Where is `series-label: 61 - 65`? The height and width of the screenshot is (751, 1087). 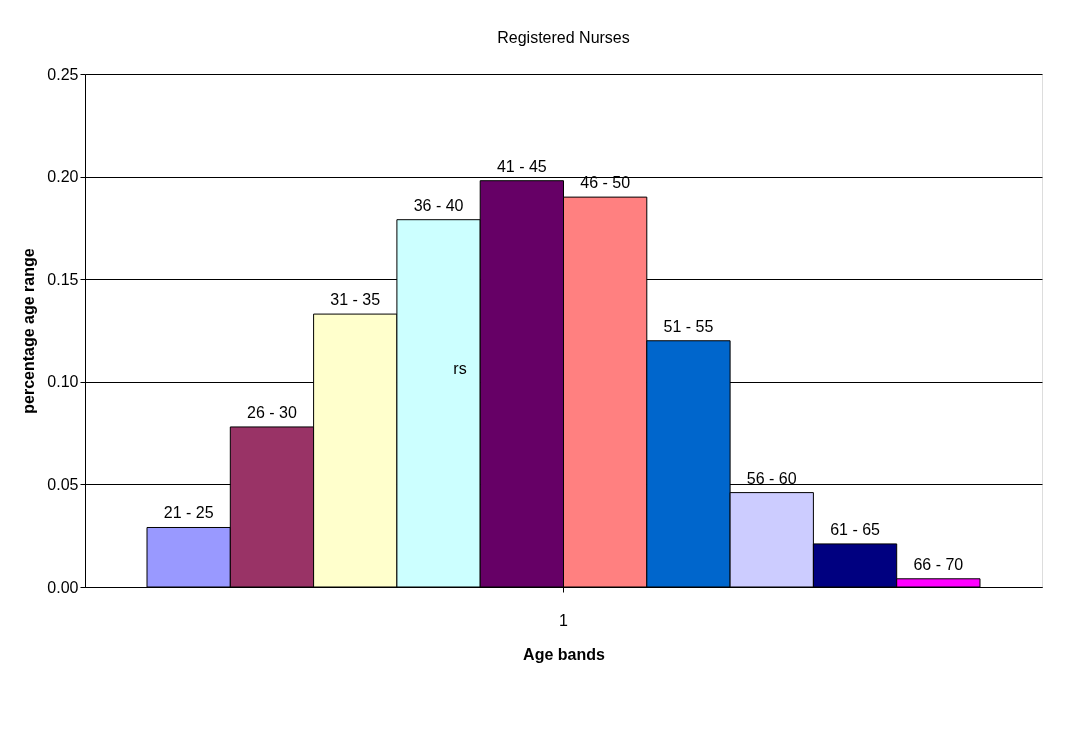
series-label: 61 - 65 is located at coordinates (855, 529).